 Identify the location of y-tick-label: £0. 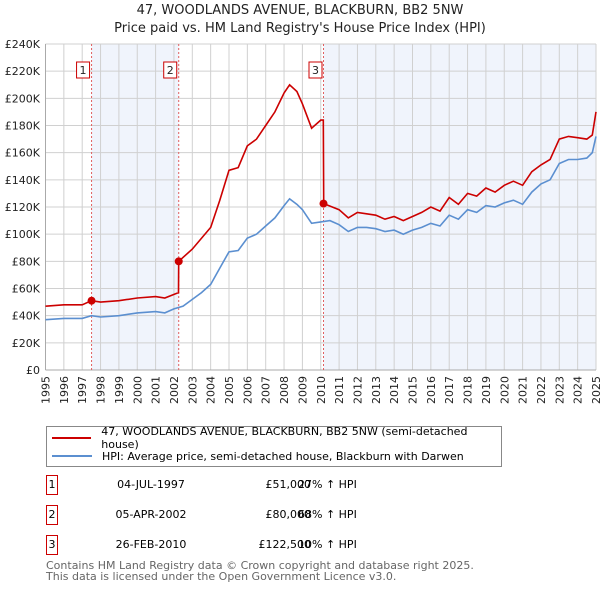
(33, 370).